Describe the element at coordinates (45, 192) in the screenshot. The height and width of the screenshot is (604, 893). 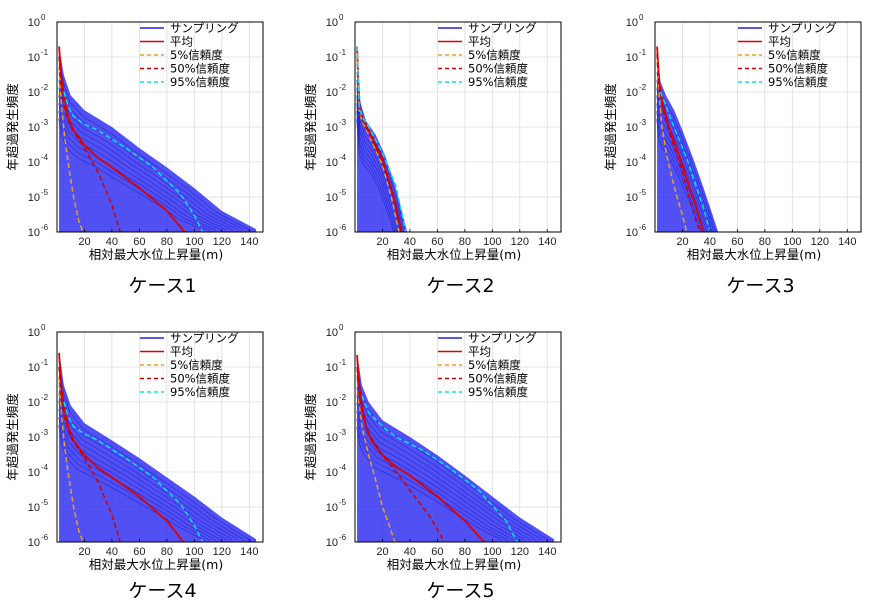
I see `y-tick-exponent: -5` at that location.